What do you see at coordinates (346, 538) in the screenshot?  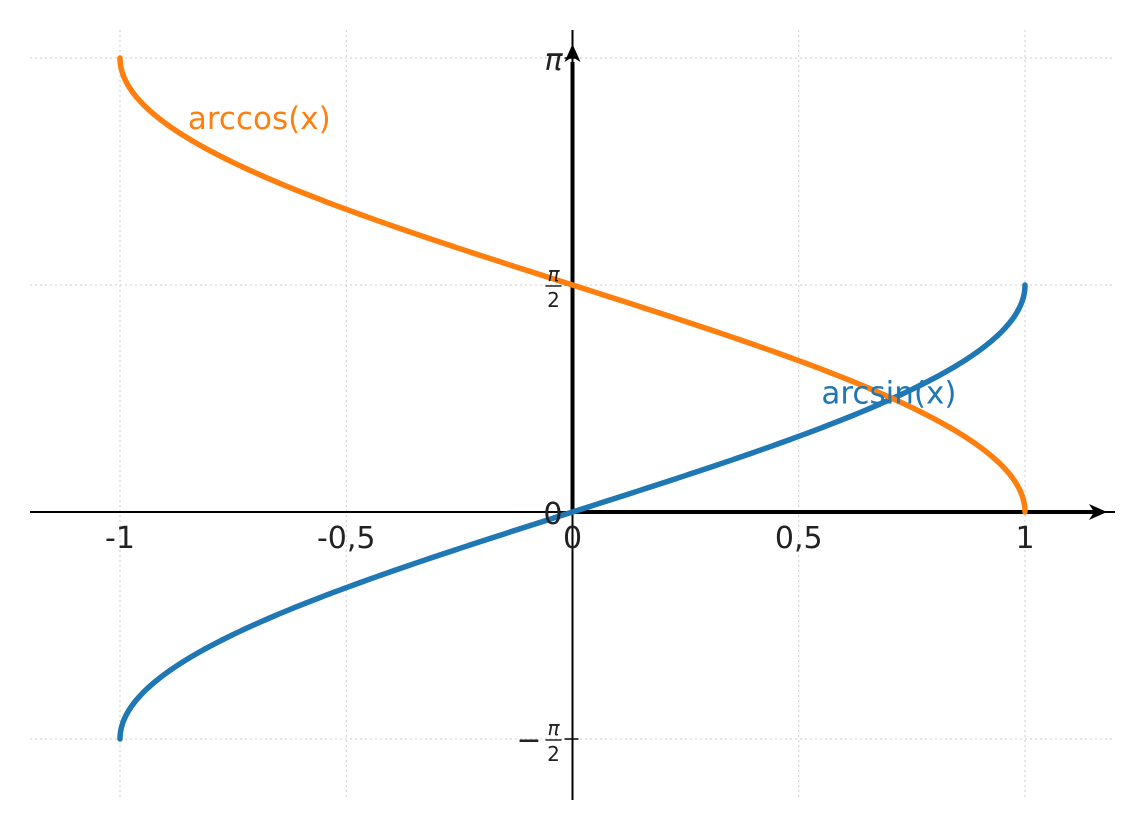 I see `x-tick-label: -0,5` at bounding box center [346, 538].